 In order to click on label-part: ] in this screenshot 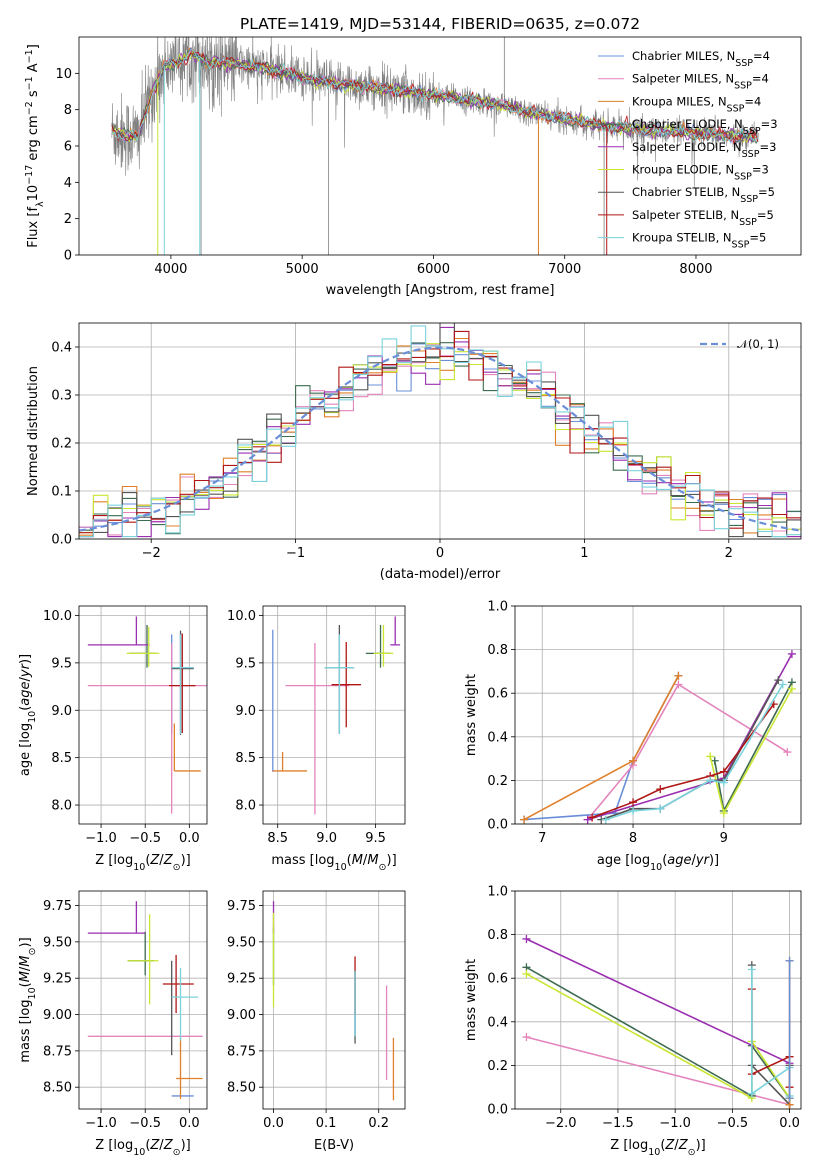, I will do `click(33, 46)`.